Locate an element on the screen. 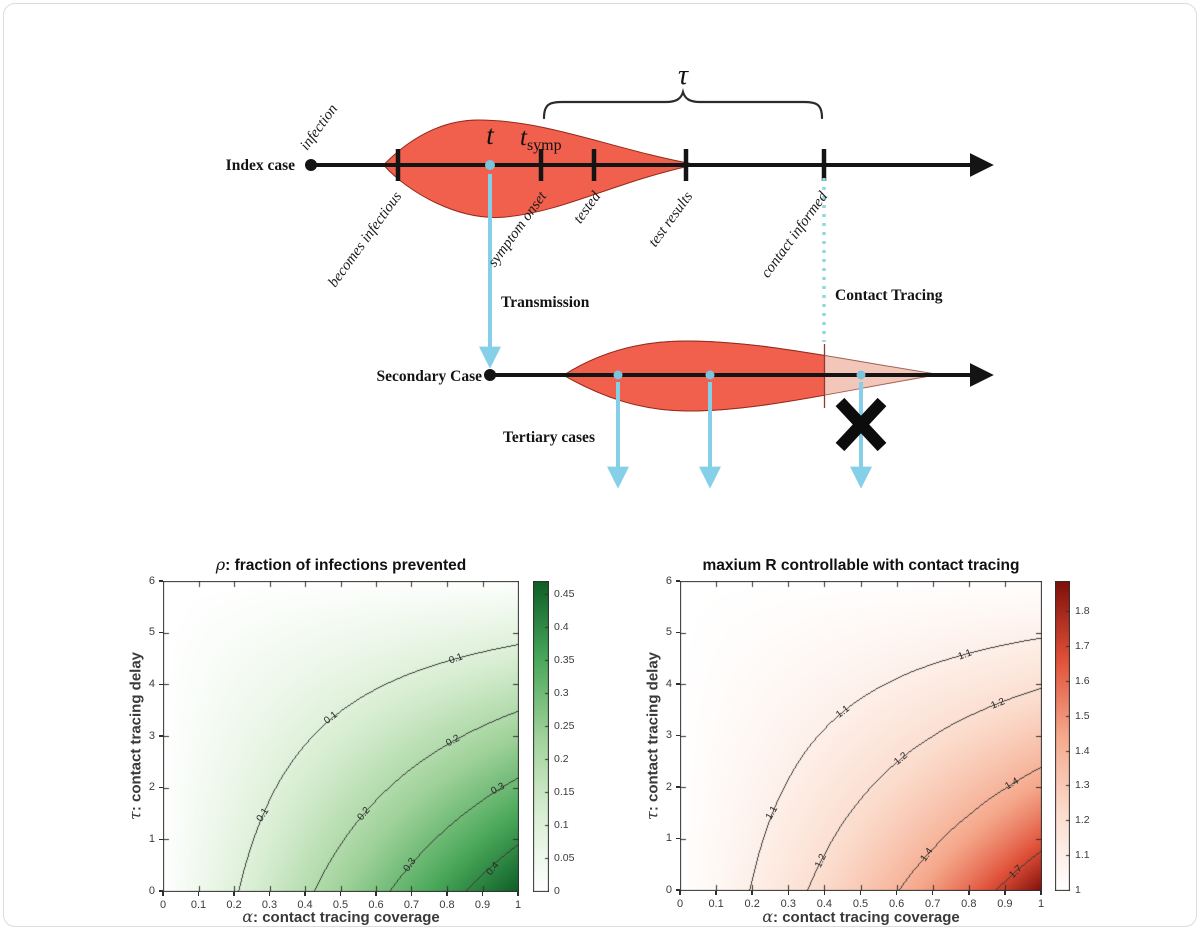  rho-title-text: : fraction of infections prevented is located at coordinates (346, 565).